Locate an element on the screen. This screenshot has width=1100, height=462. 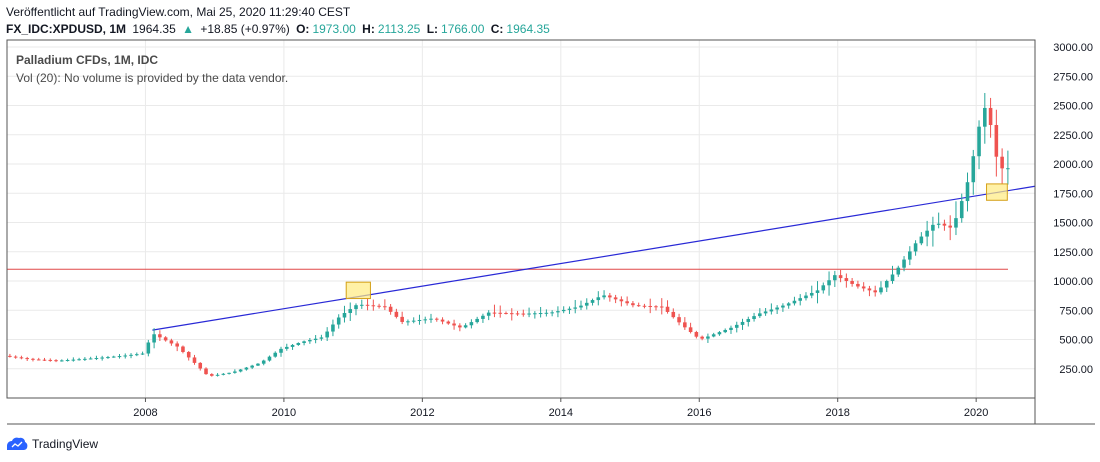
last-price: 1964.35 is located at coordinates (154, 29).